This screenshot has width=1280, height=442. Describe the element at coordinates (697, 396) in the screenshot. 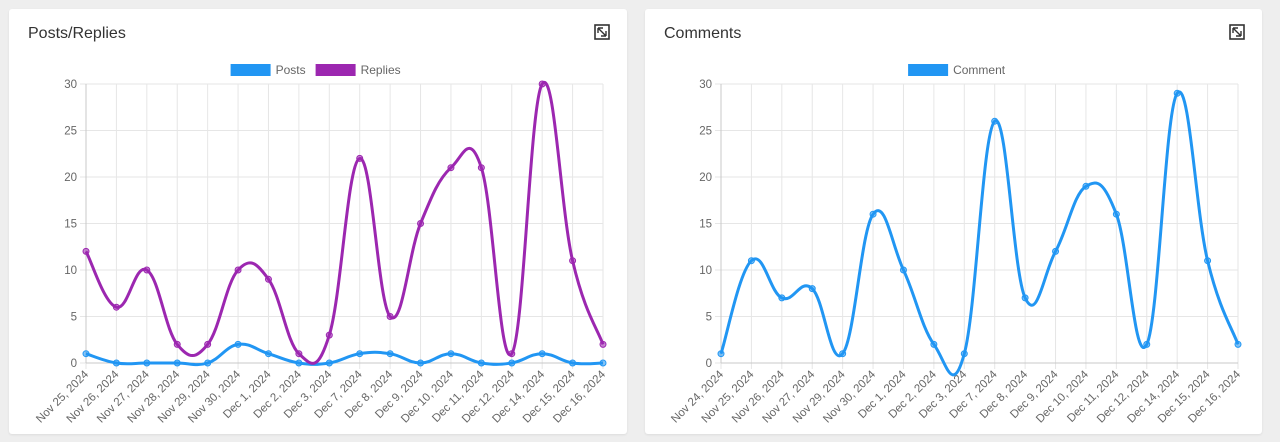

I see `x-tick-label: Nov 24, 2024` at that location.